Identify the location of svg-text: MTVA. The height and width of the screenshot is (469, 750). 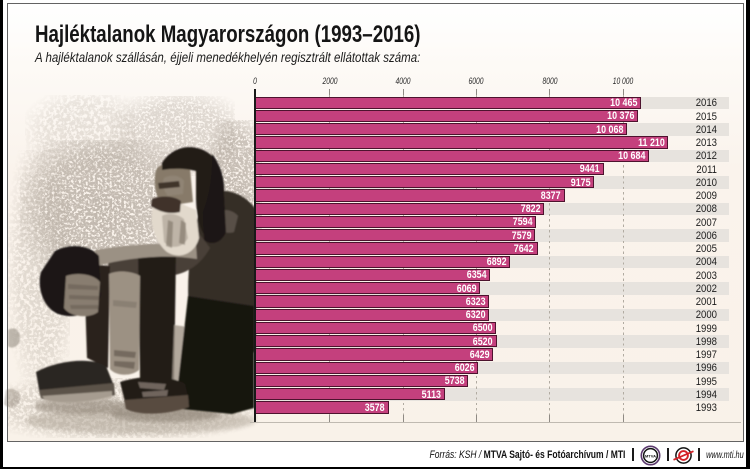
(649, 455).